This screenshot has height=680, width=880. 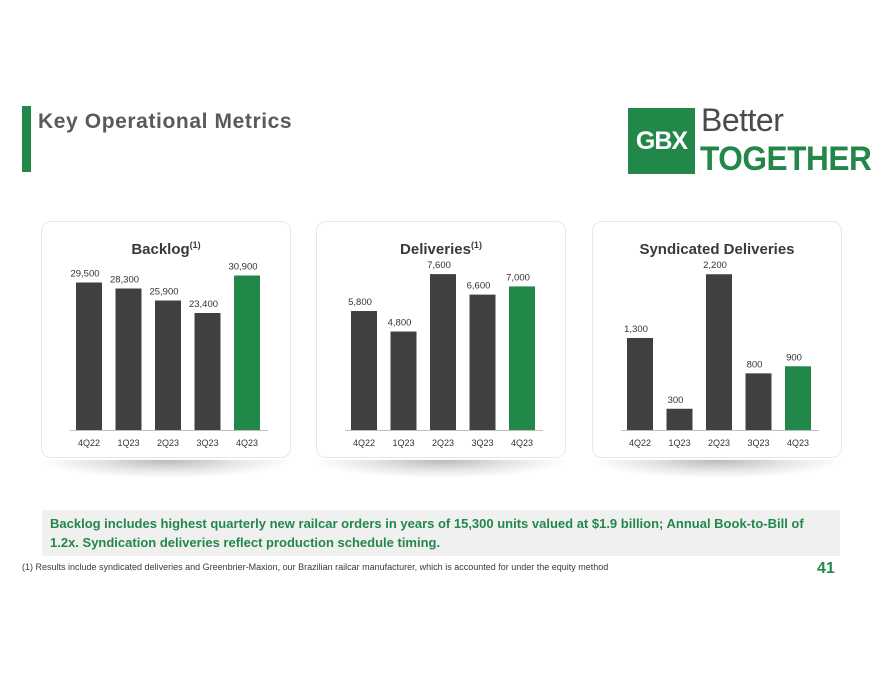 I want to click on data-label: 900, so click(x=794, y=357).